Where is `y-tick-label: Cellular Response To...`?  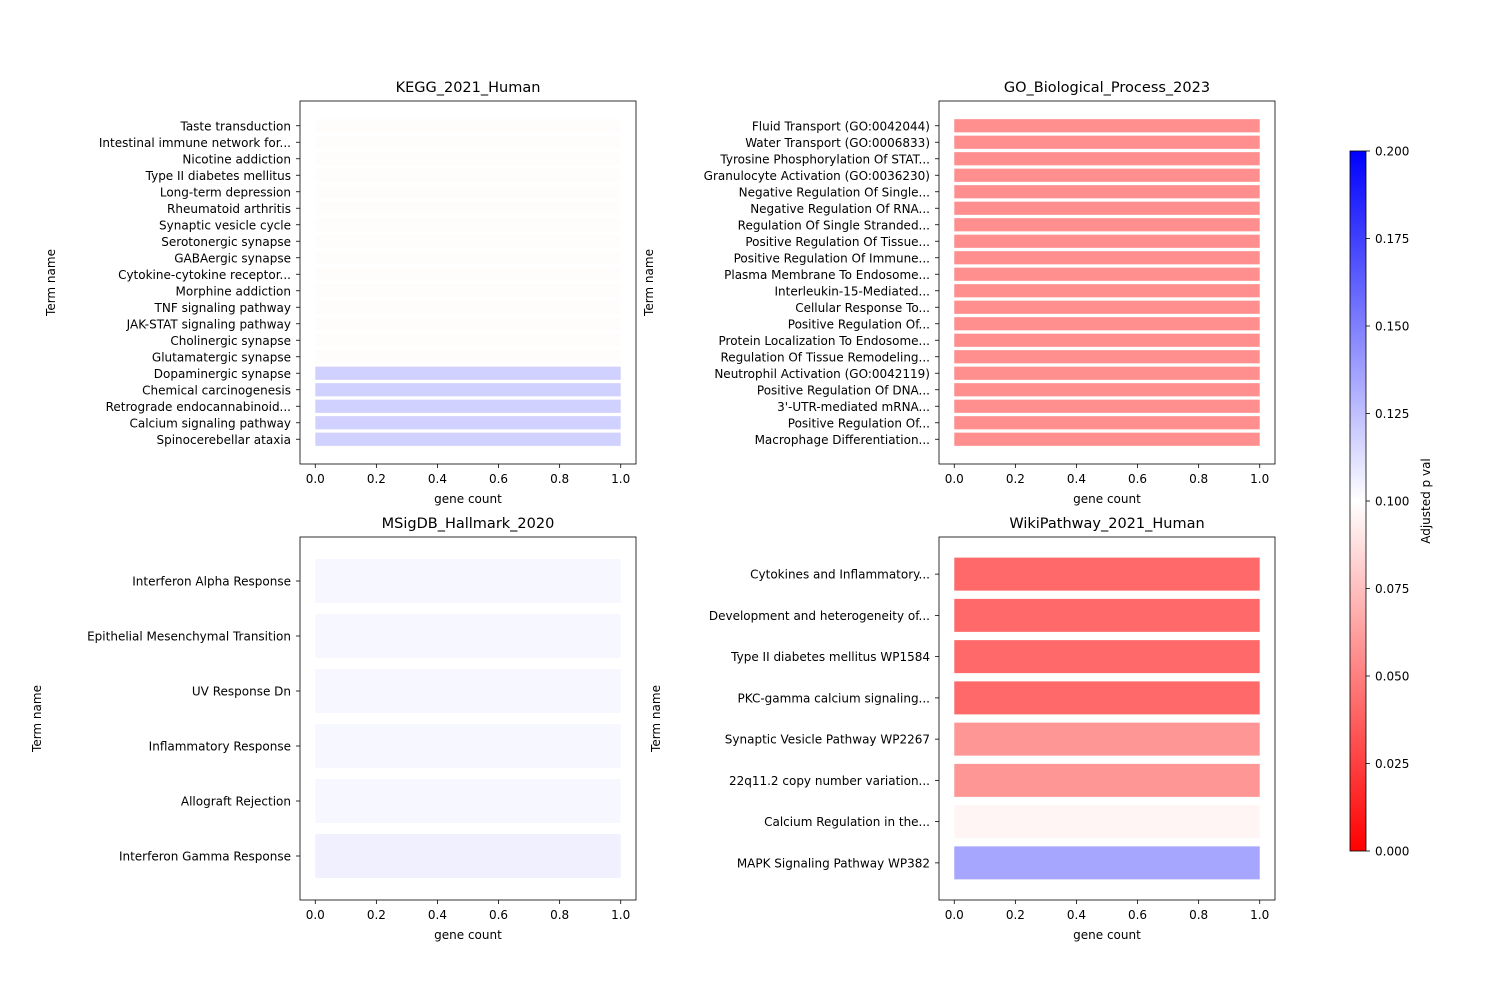 y-tick-label: Cellular Response To... is located at coordinates (862, 308).